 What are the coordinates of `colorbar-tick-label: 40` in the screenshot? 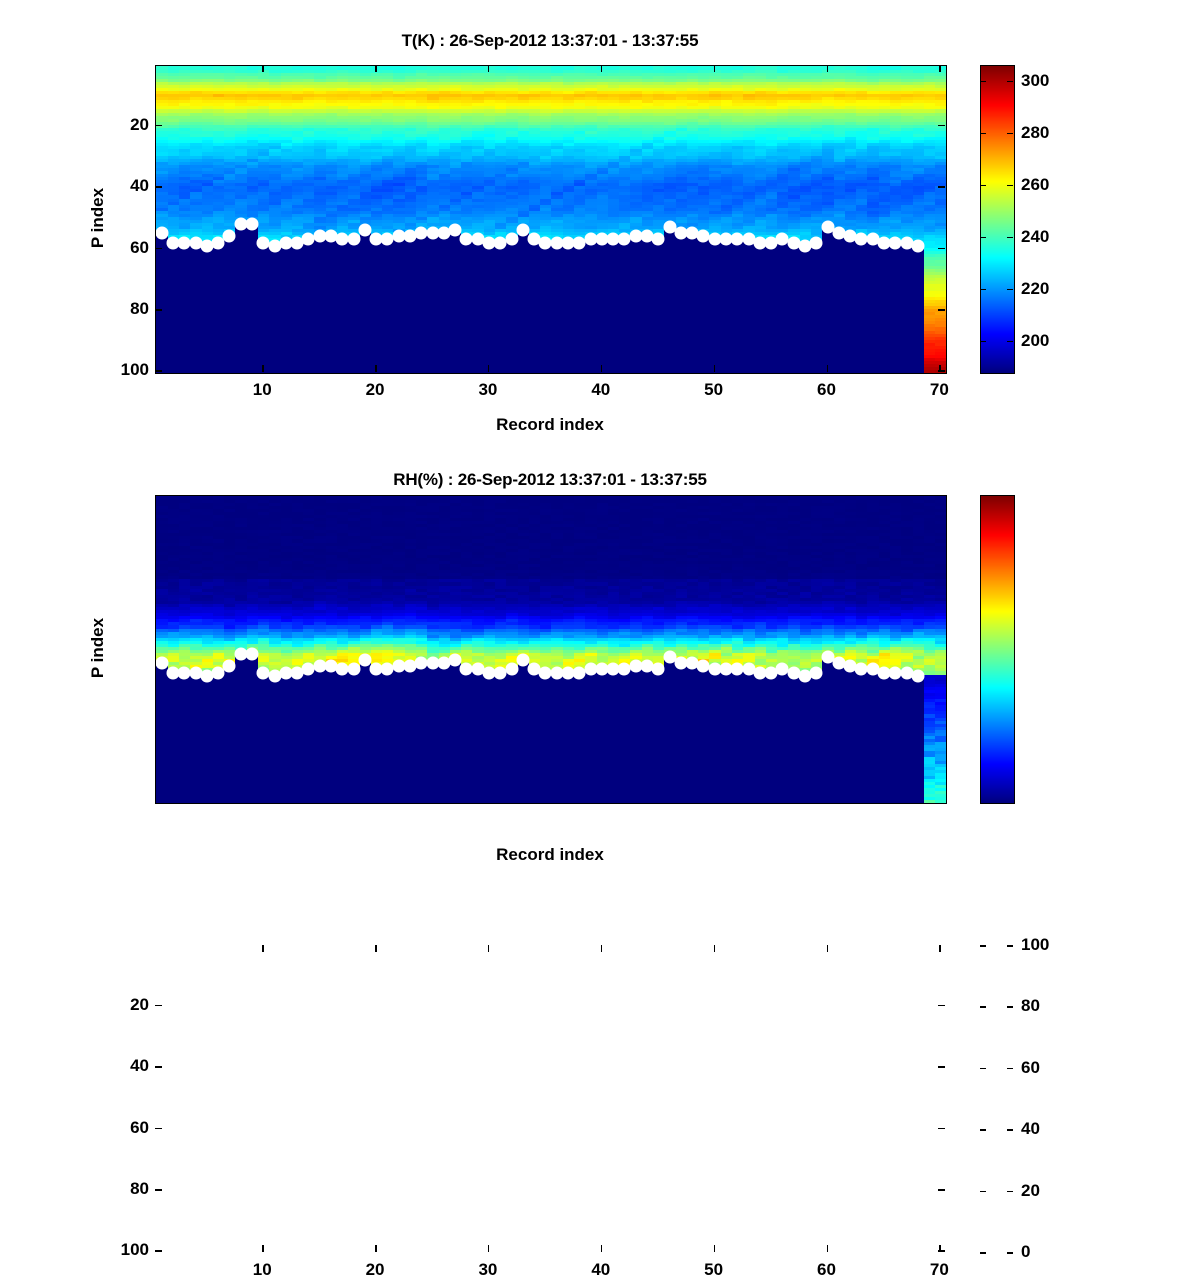 It's located at (1030, 1129).